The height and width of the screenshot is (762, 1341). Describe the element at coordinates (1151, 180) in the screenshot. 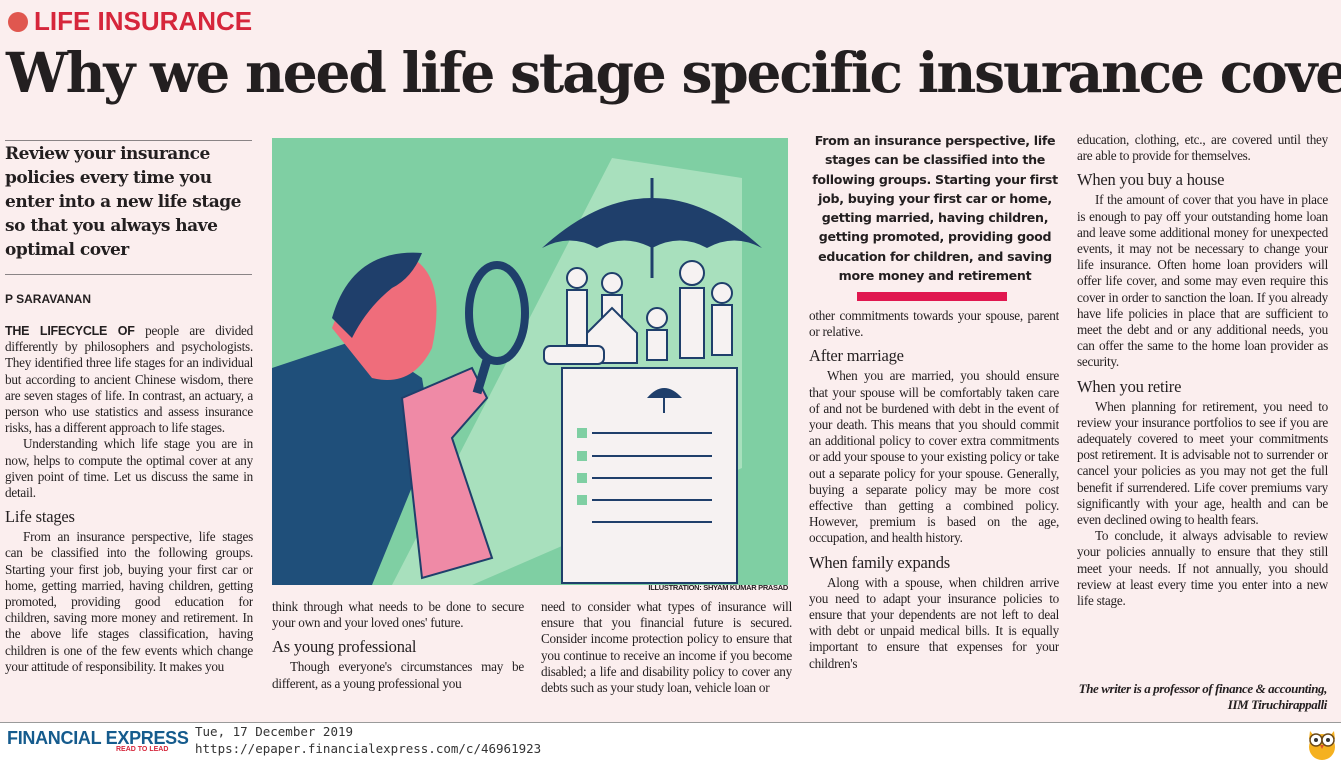

I see `subhead-buy-house: When you buy a house` at that location.